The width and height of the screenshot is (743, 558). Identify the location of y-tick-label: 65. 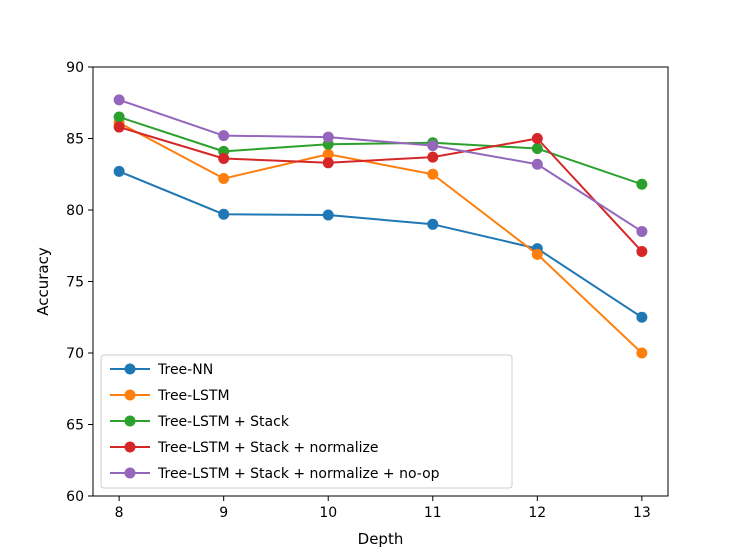
(75, 426).